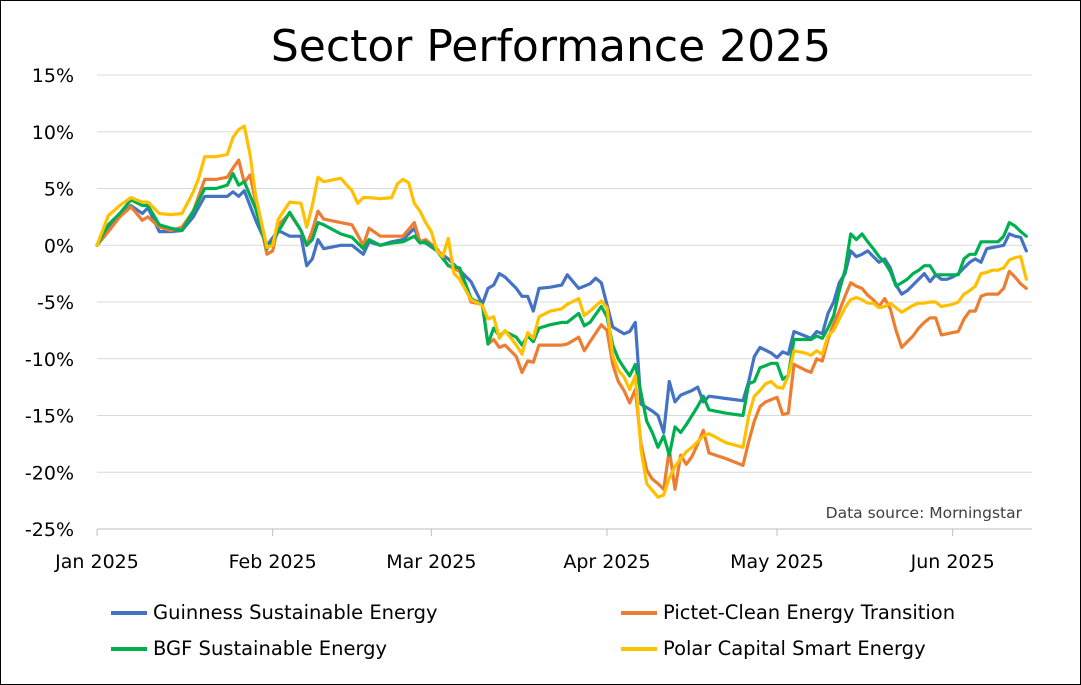 This screenshot has height=685, width=1081. I want to click on x-tick-label: Mar 2025, so click(431, 562).